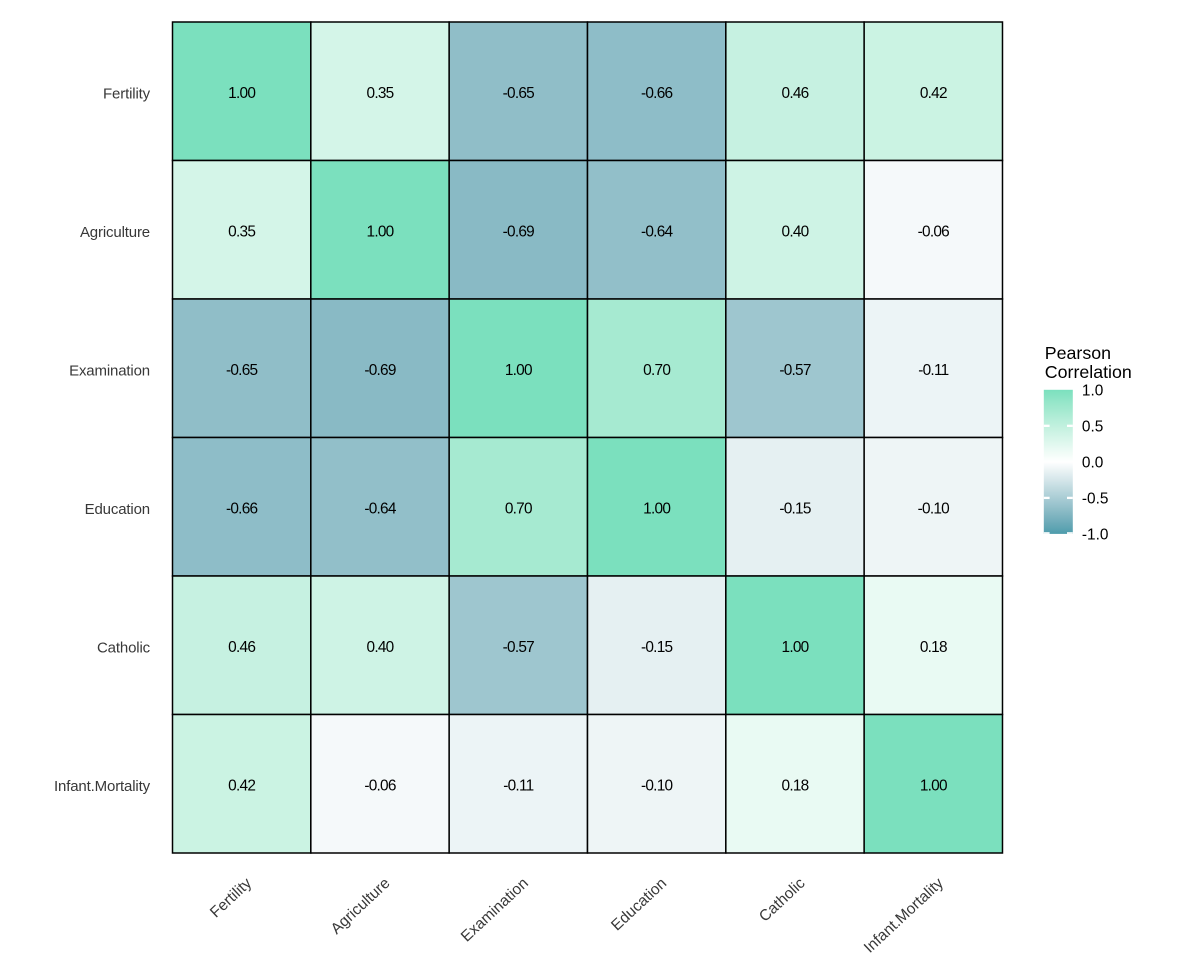 This screenshot has height=960, width=1200. What do you see at coordinates (1095, 535) in the screenshot?
I see `svg-text: -1.0` at bounding box center [1095, 535].